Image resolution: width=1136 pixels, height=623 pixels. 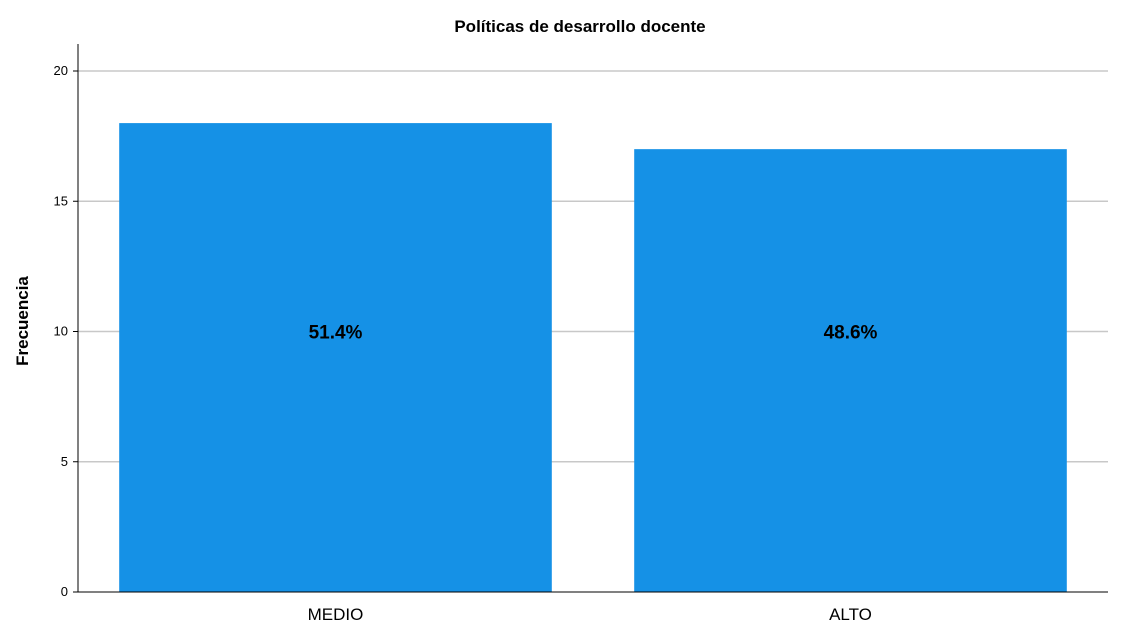 I want to click on y-axis-label: Frecuencia, so click(x=22, y=321).